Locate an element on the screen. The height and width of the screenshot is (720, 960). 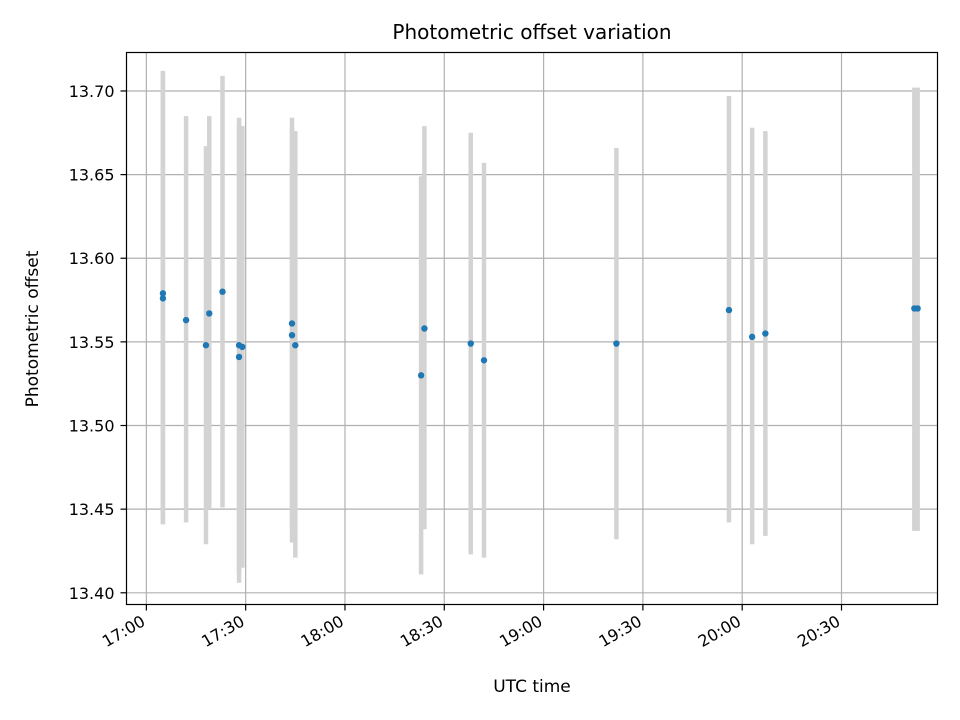
y-axis-label: Photometric offset is located at coordinates (33, 328).